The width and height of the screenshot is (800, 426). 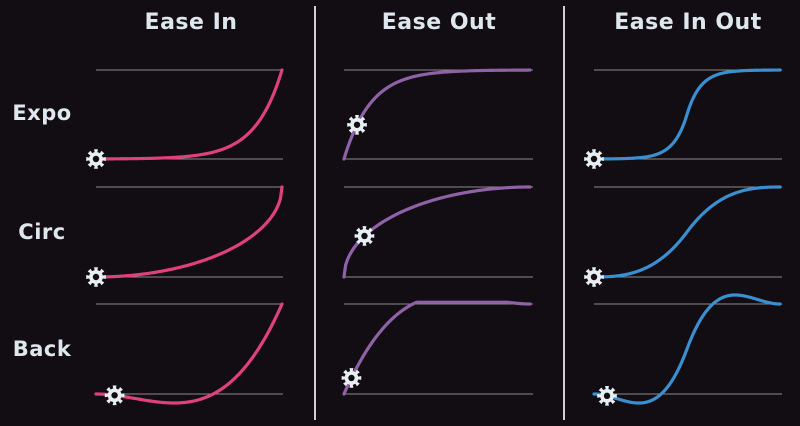 What do you see at coordinates (688, 22) in the screenshot?
I see `column-header-ease-in-out: Ease In Out` at bounding box center [688, 22].